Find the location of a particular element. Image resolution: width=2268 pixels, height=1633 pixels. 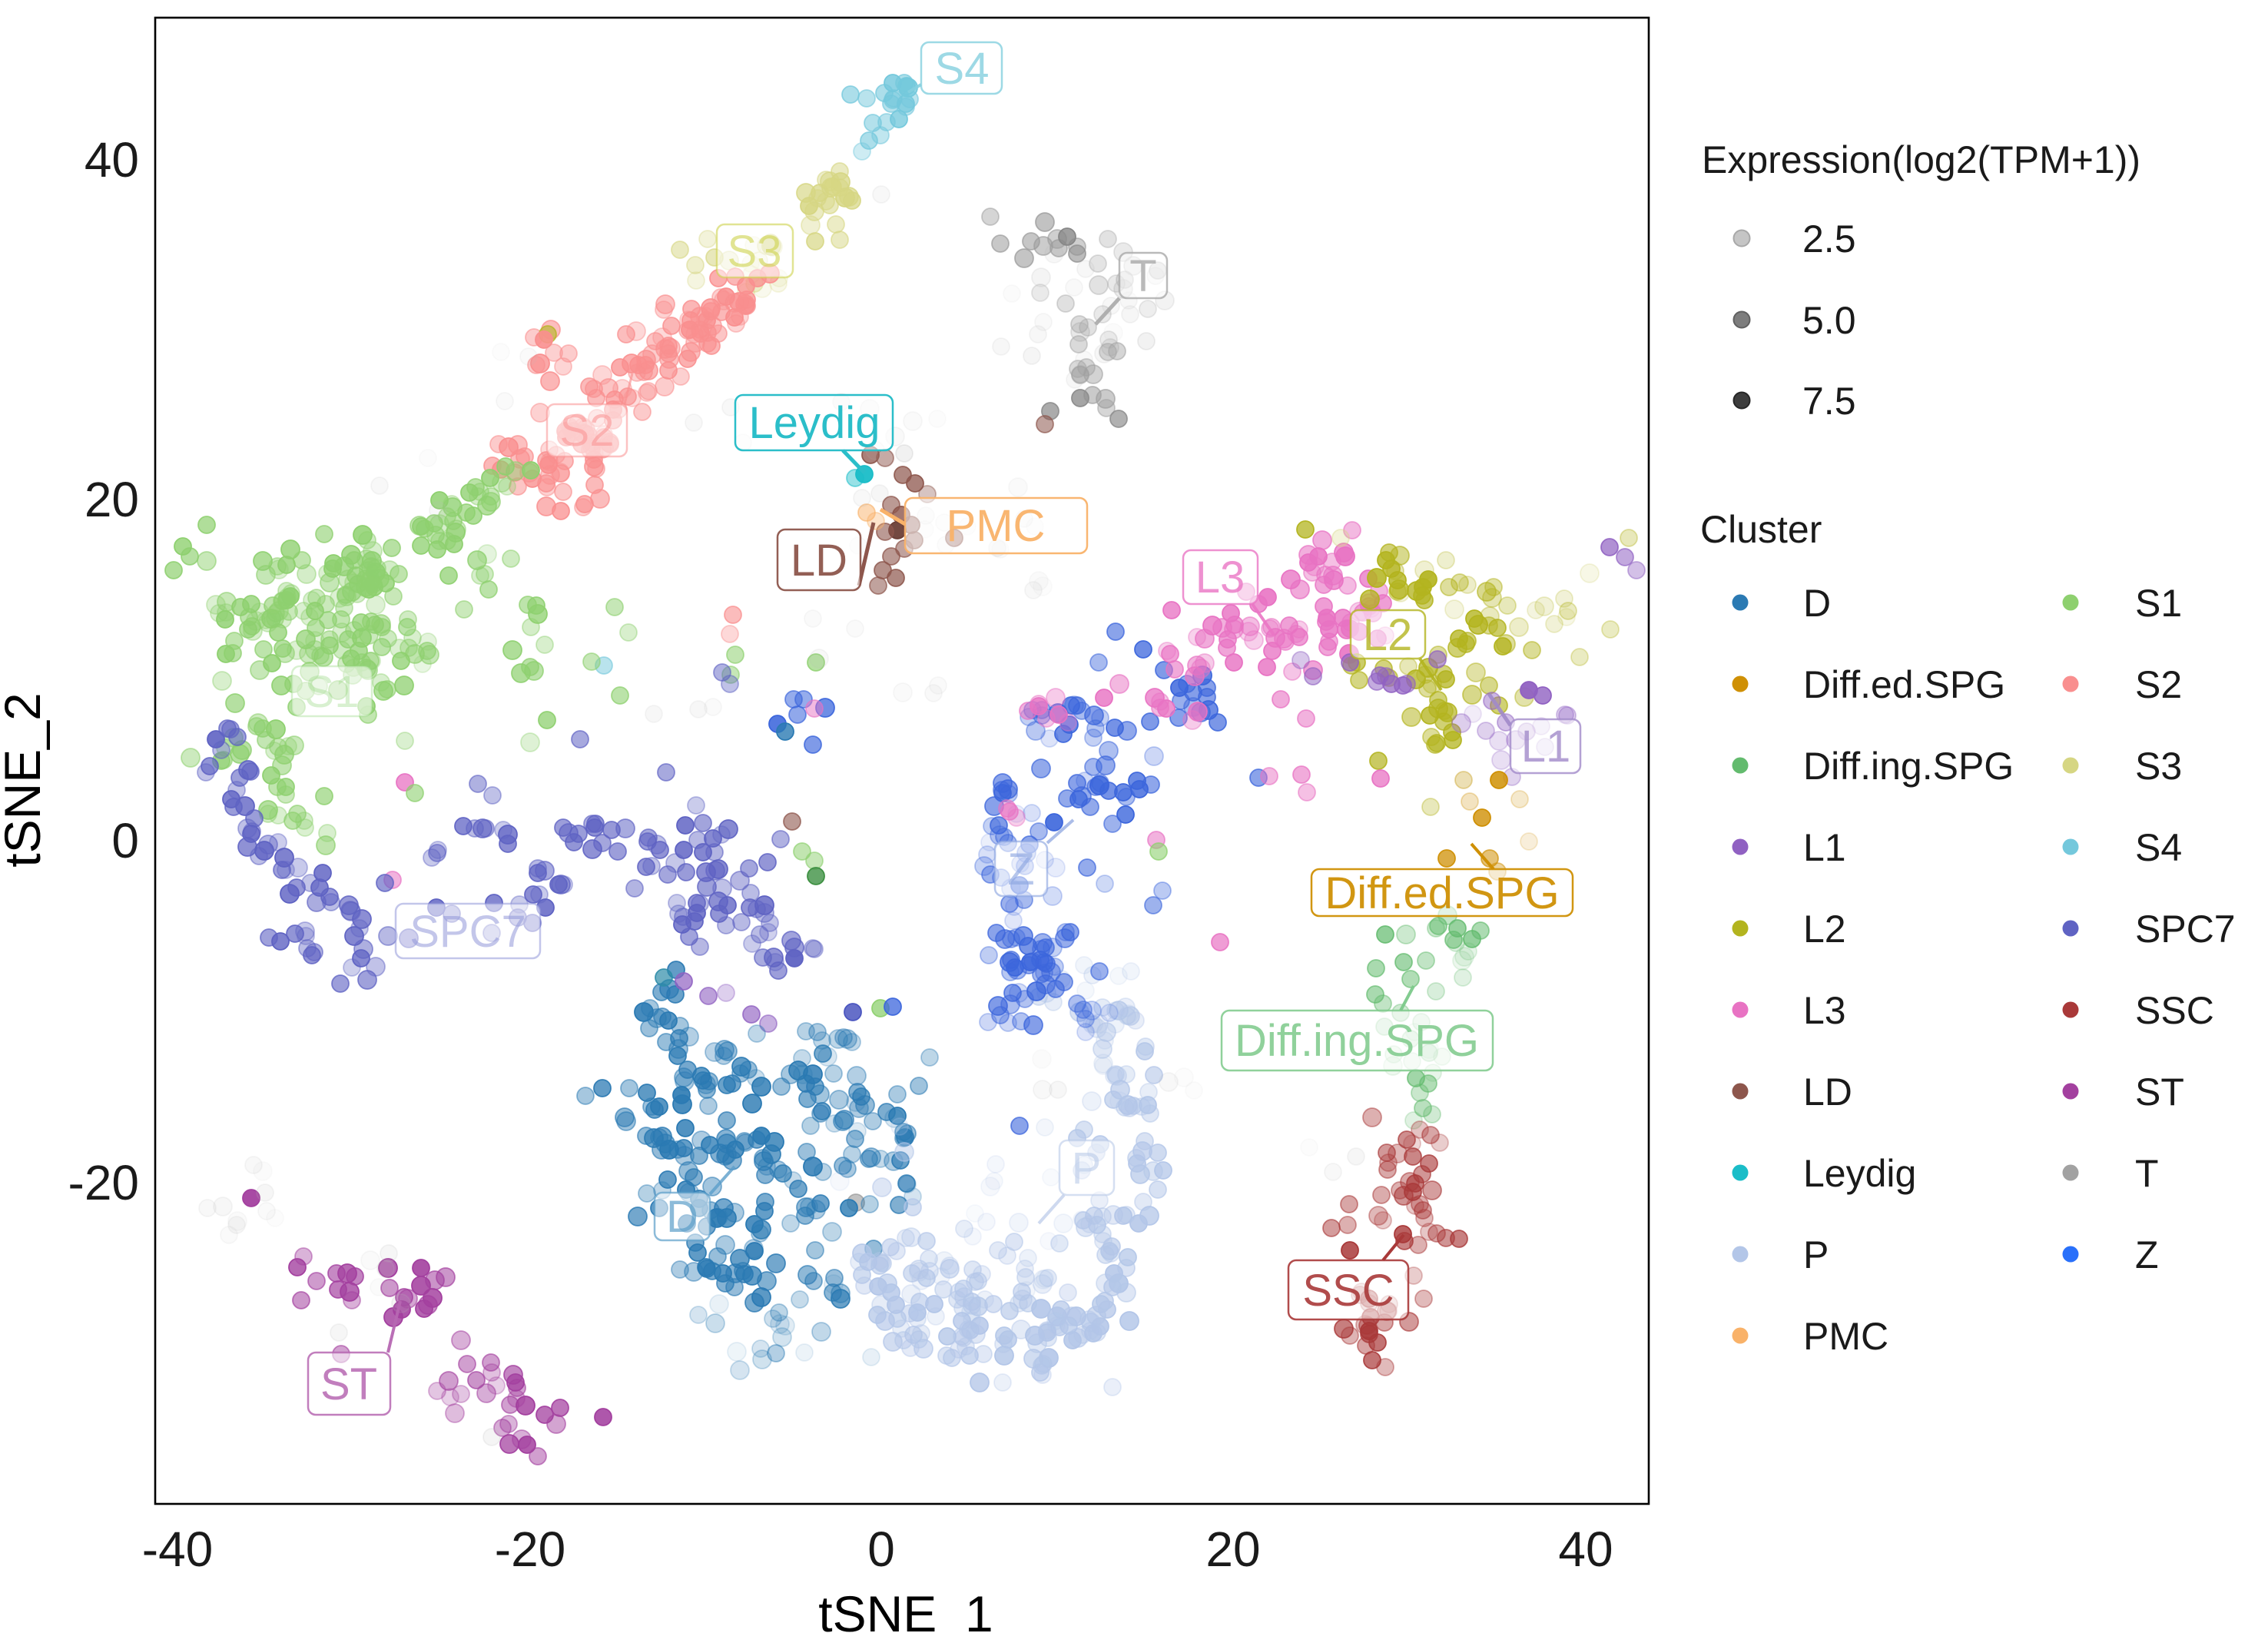

svg-text: -40 is located at coordinates (178, 1549).